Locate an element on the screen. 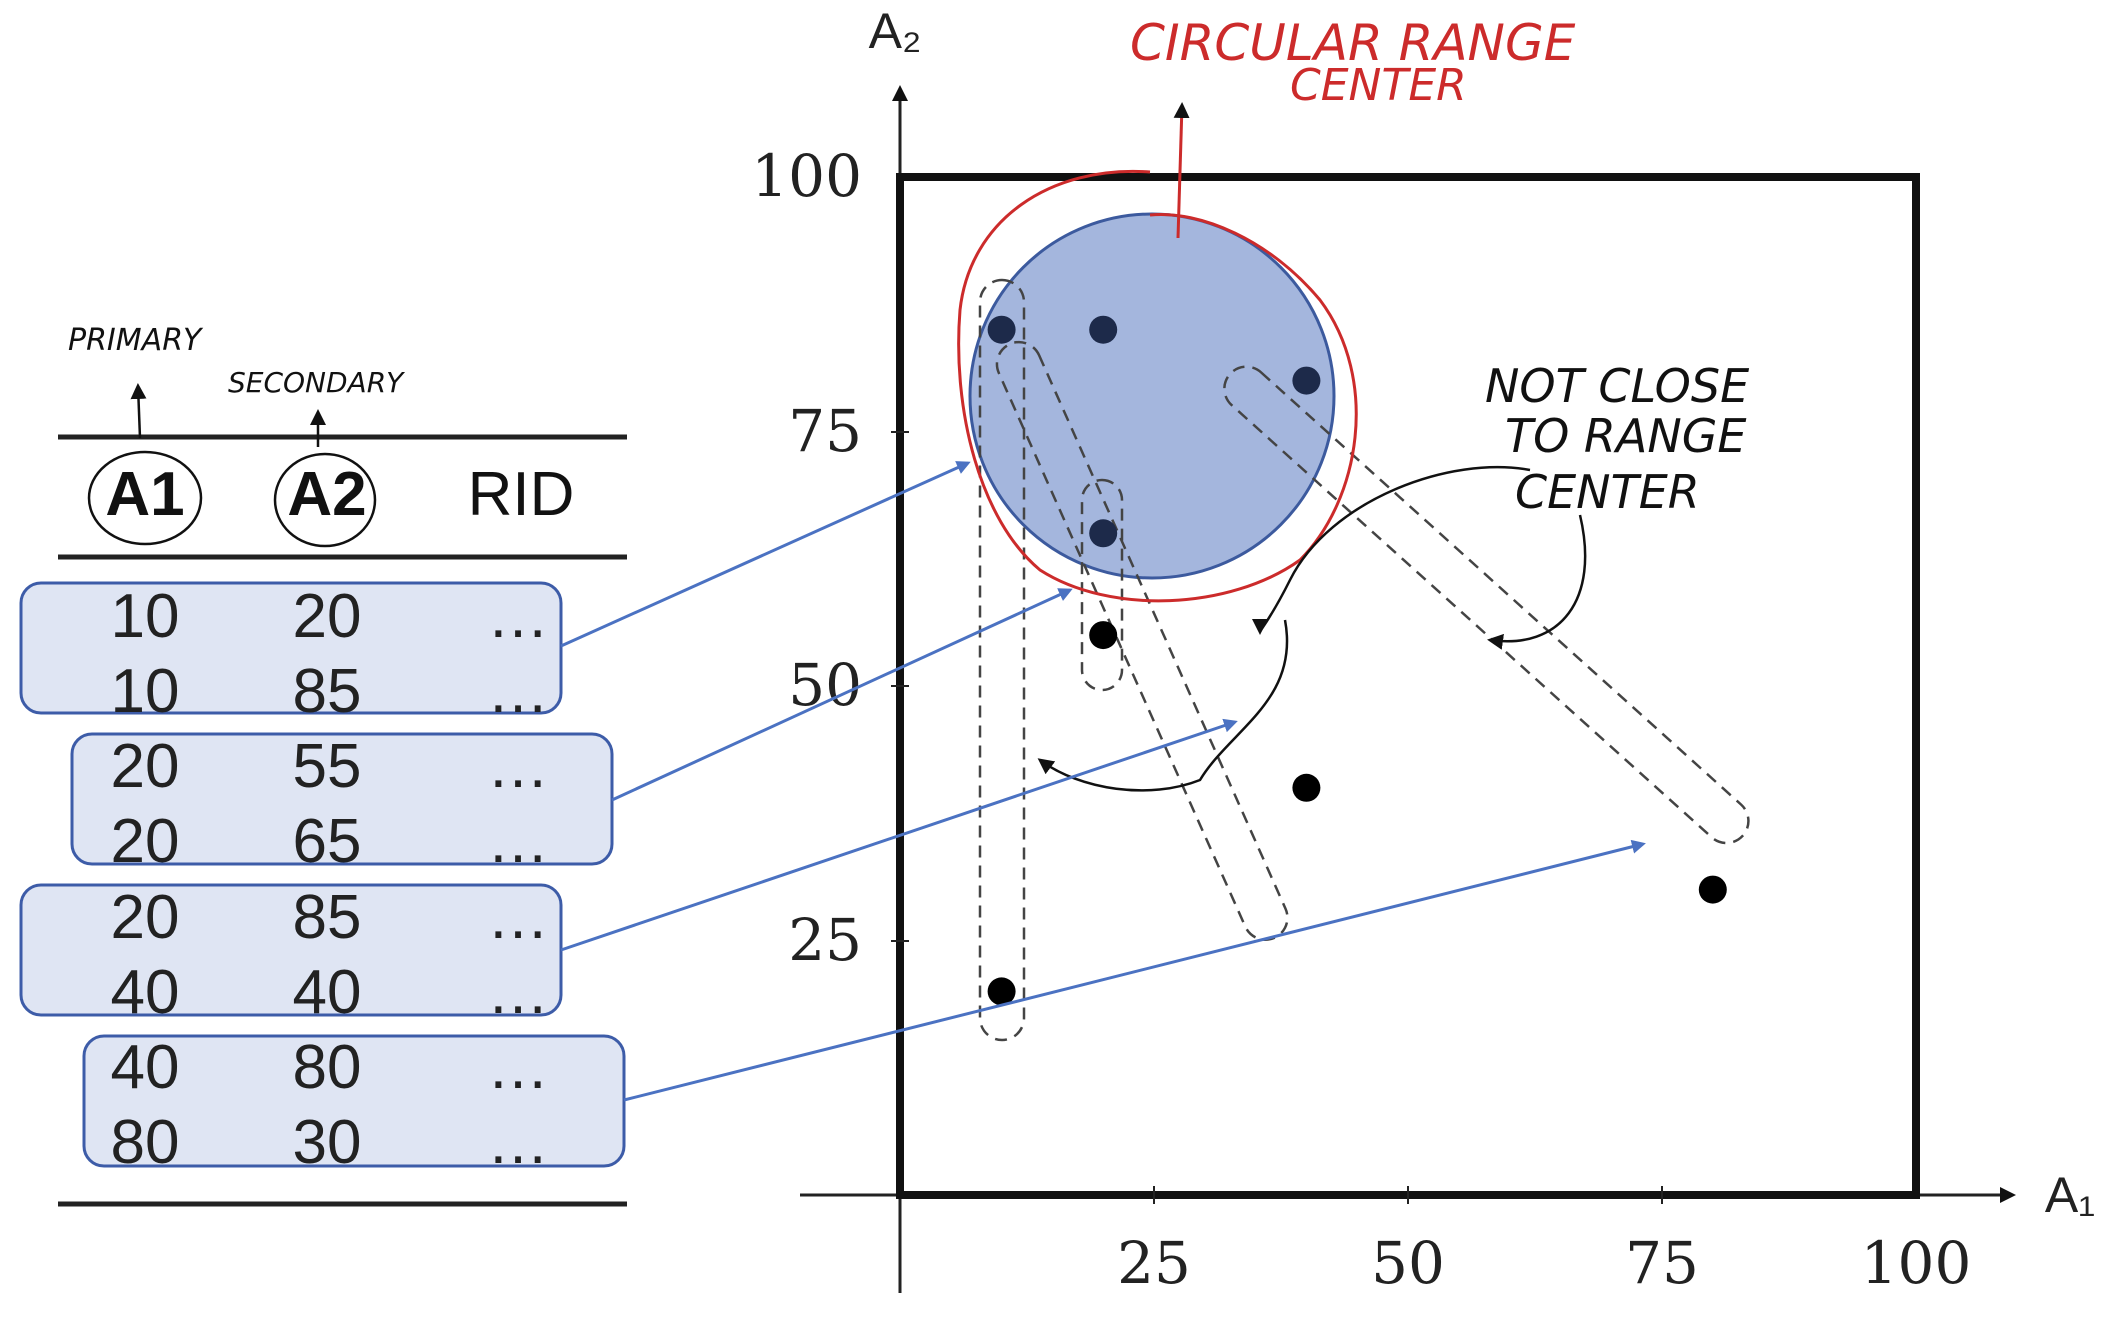 The image size is (2109, 1322). group-1-arrow is located at coordinates (765, 554).